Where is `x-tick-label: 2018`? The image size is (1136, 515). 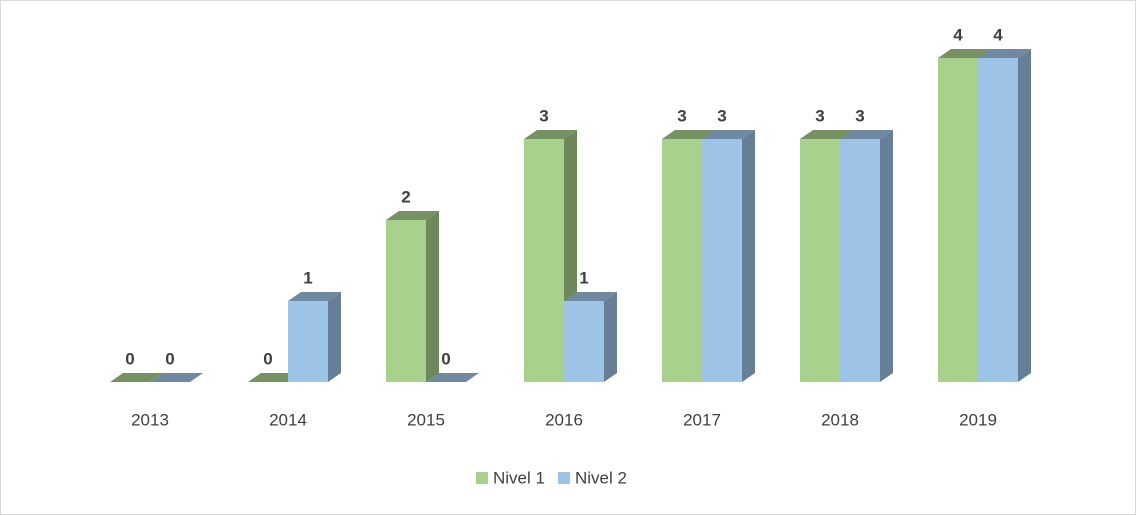
x-tick-label: 2018 is located at coordinates (840, 419).